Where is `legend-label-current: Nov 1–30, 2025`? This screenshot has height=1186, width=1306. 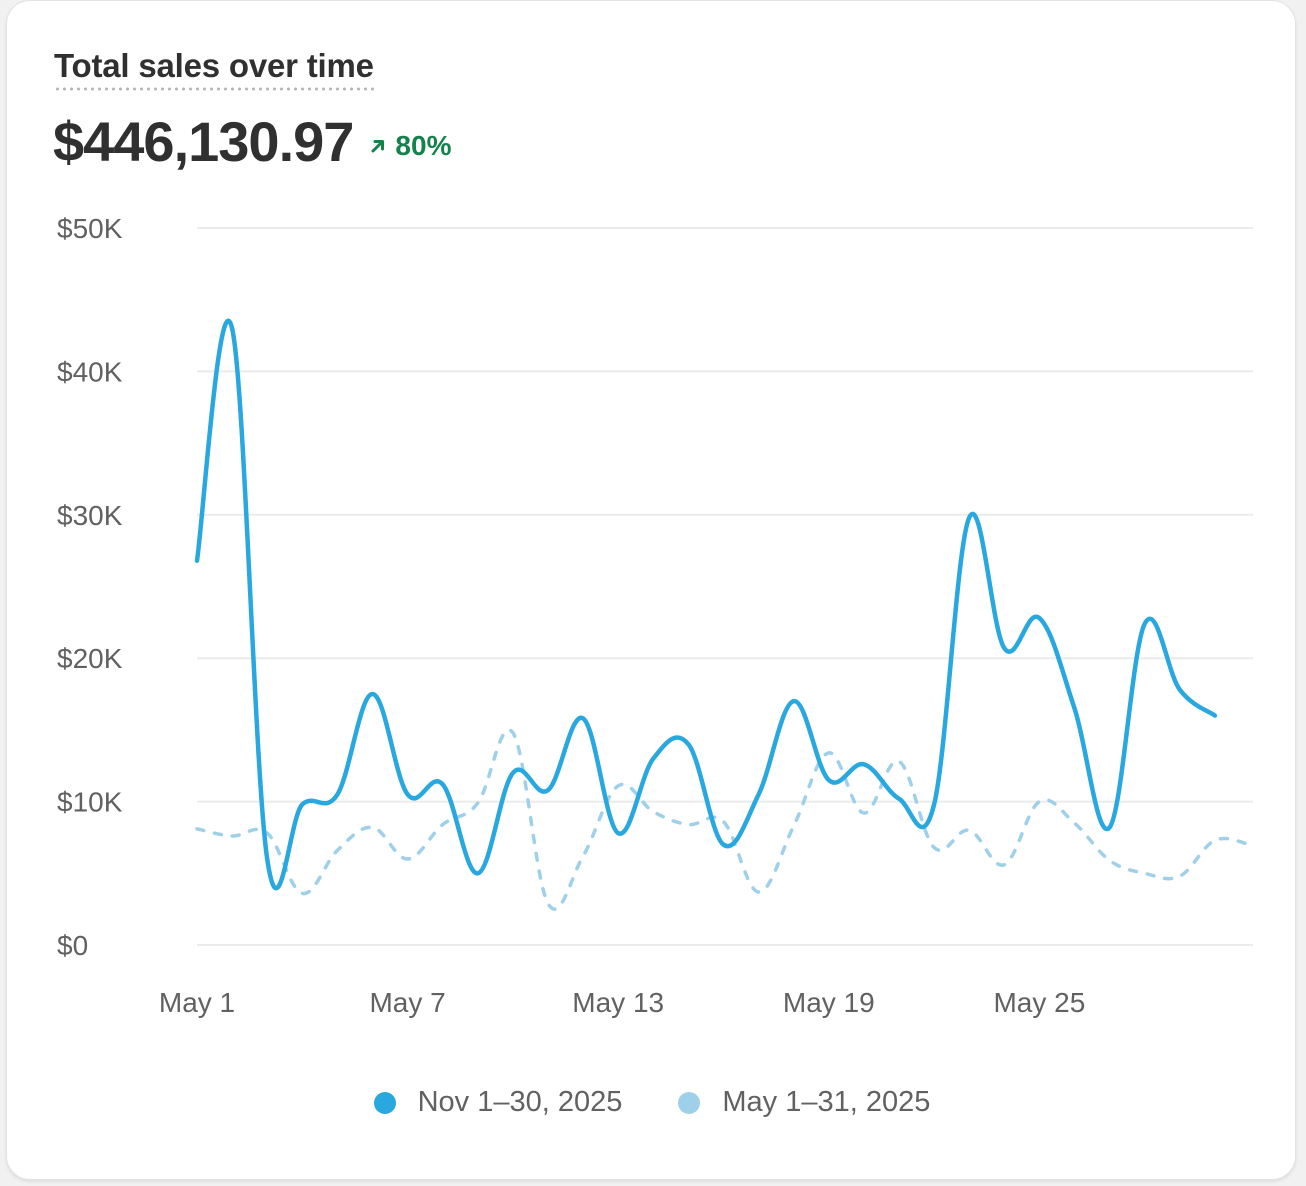 legend-label-current: Nov 1–30, 2025 is located at coordinates (520, 1102).